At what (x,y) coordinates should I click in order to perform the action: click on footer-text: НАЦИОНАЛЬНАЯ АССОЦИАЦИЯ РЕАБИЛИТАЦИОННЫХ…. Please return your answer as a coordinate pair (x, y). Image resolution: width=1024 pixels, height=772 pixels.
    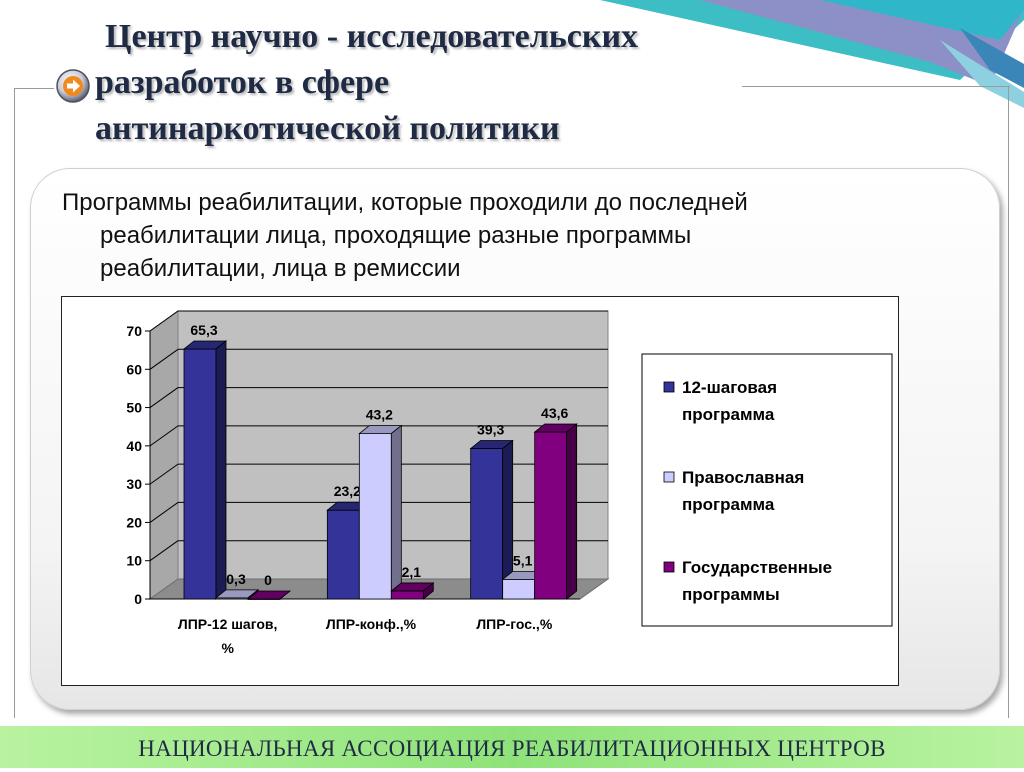
    Looking at the image, I should click on (512, 748).